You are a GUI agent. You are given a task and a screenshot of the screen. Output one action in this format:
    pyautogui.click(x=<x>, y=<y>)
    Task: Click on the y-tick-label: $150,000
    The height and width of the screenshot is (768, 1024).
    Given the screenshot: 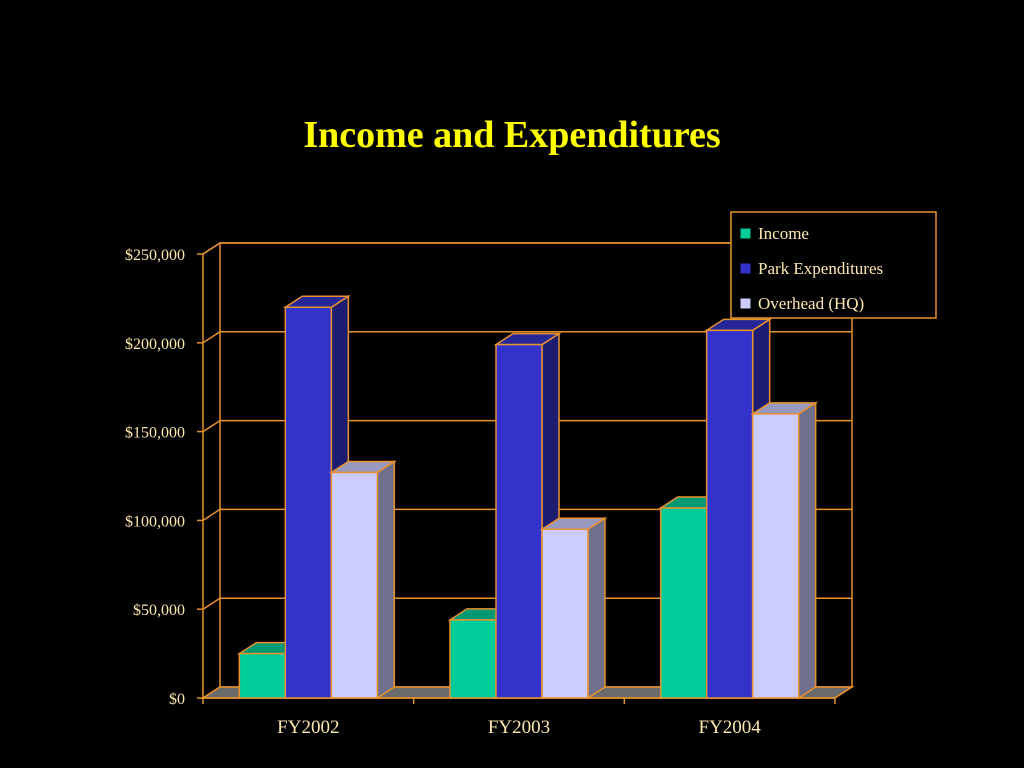 What is the action you would take?
    pyautogui.click(x=155, y=433)
    